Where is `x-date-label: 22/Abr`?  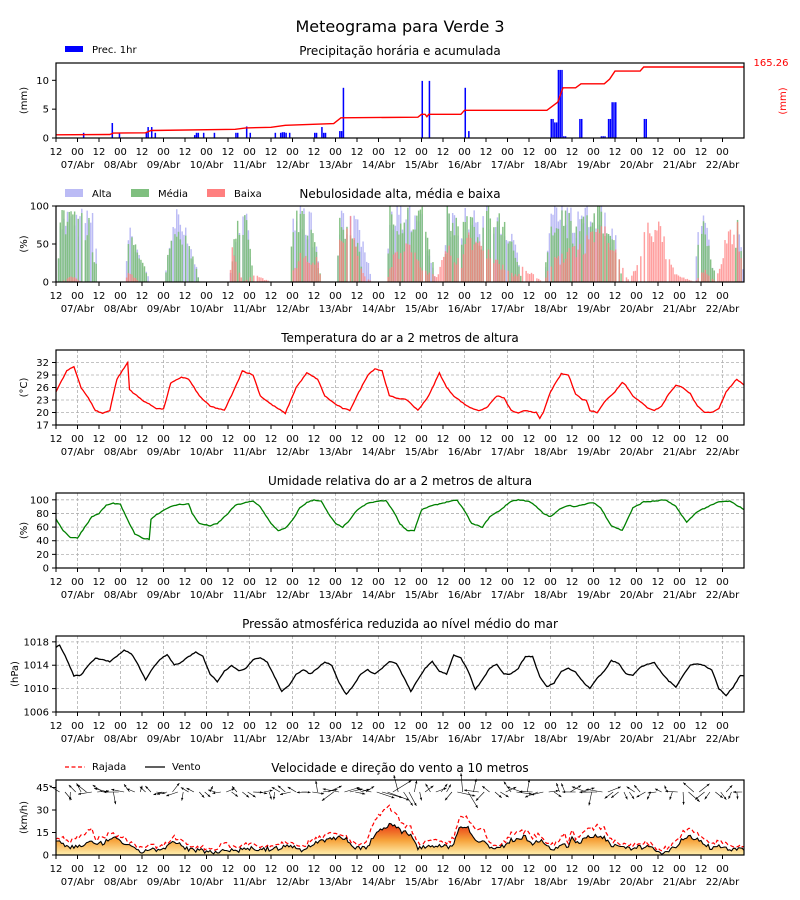
x-date-label: 22/Abr is located at coordinates (723, 165).